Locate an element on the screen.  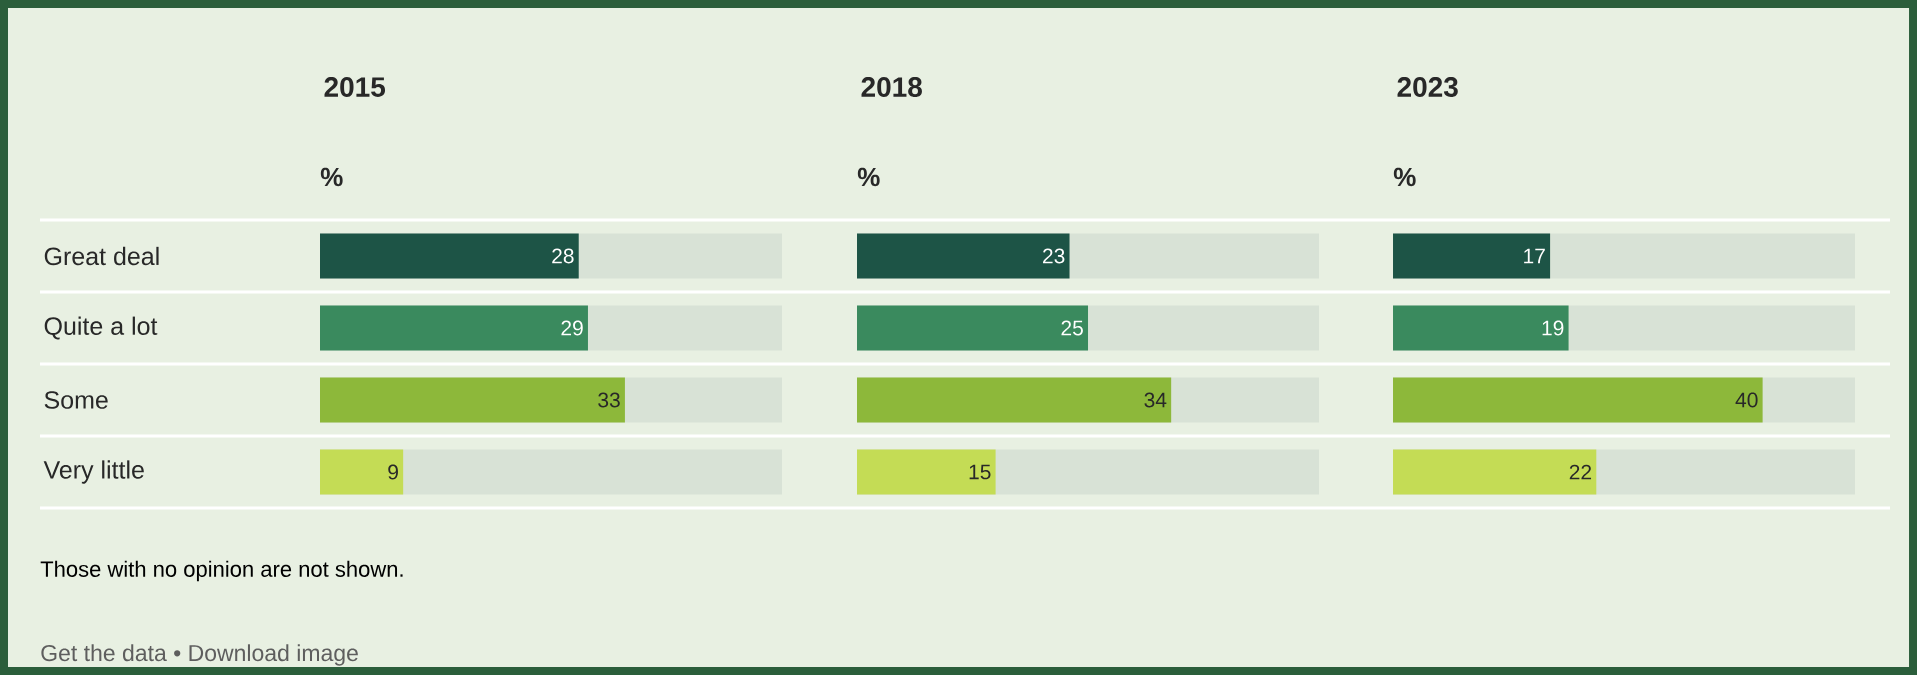
data-label: 17 is located at coordinates (1534, 256).